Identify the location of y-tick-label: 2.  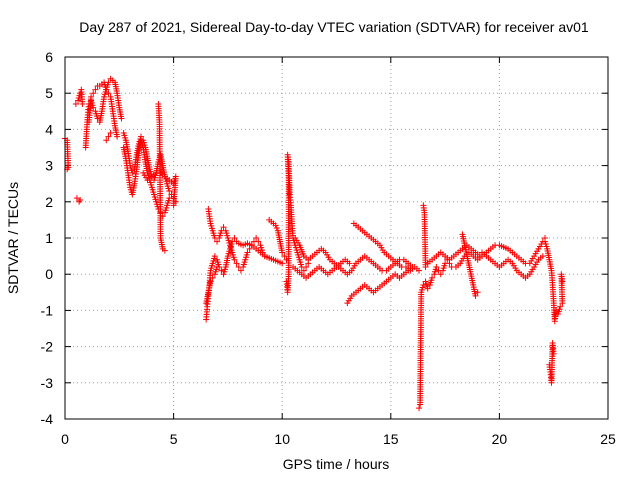
(49, 202).